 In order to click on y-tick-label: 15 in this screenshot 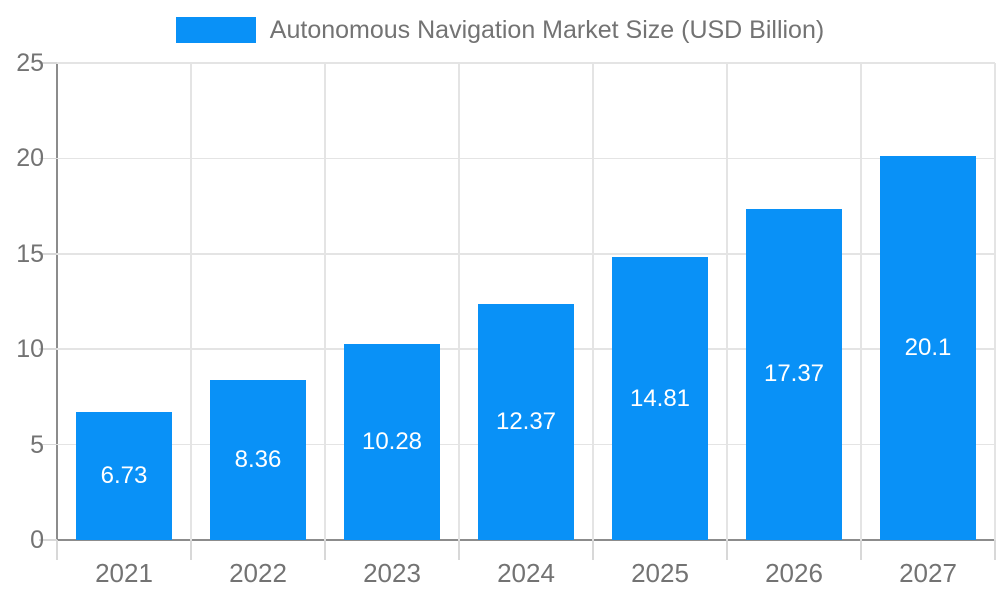, I will do `click(30, 253)`.